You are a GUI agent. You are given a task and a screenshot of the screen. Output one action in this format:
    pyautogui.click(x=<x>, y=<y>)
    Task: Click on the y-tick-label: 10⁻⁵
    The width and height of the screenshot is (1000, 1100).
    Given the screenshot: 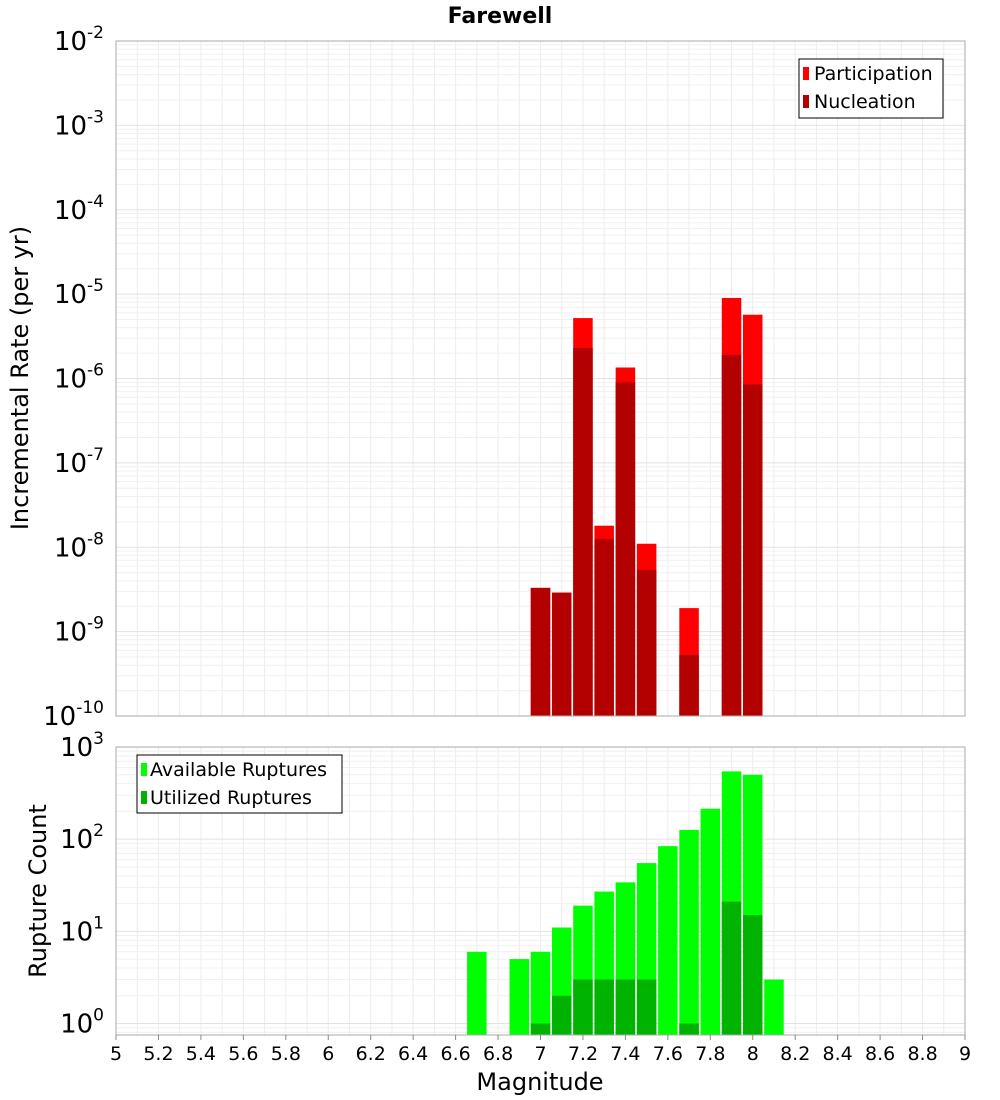 What is the action you would take?
    pyautogui.click(x=79, y=293)
    